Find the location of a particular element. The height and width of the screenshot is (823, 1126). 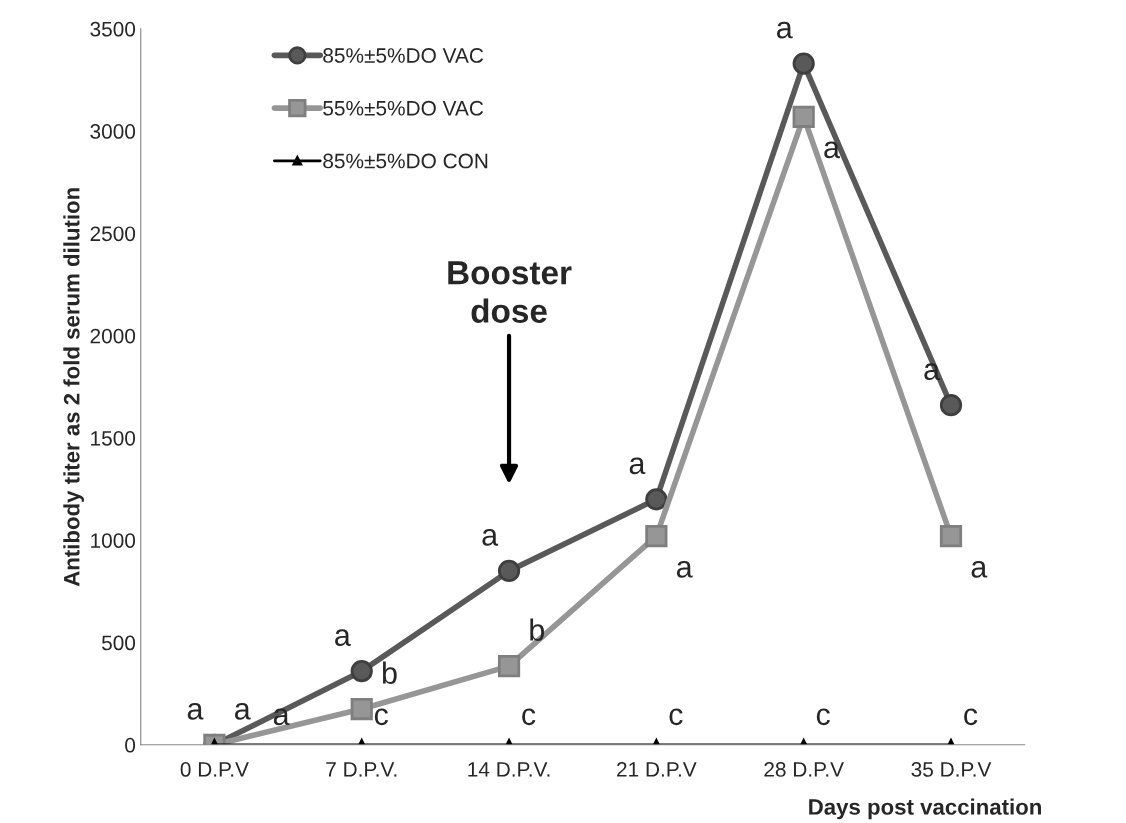

y-tick-label: 3500 is located at coordinates (113, 29).